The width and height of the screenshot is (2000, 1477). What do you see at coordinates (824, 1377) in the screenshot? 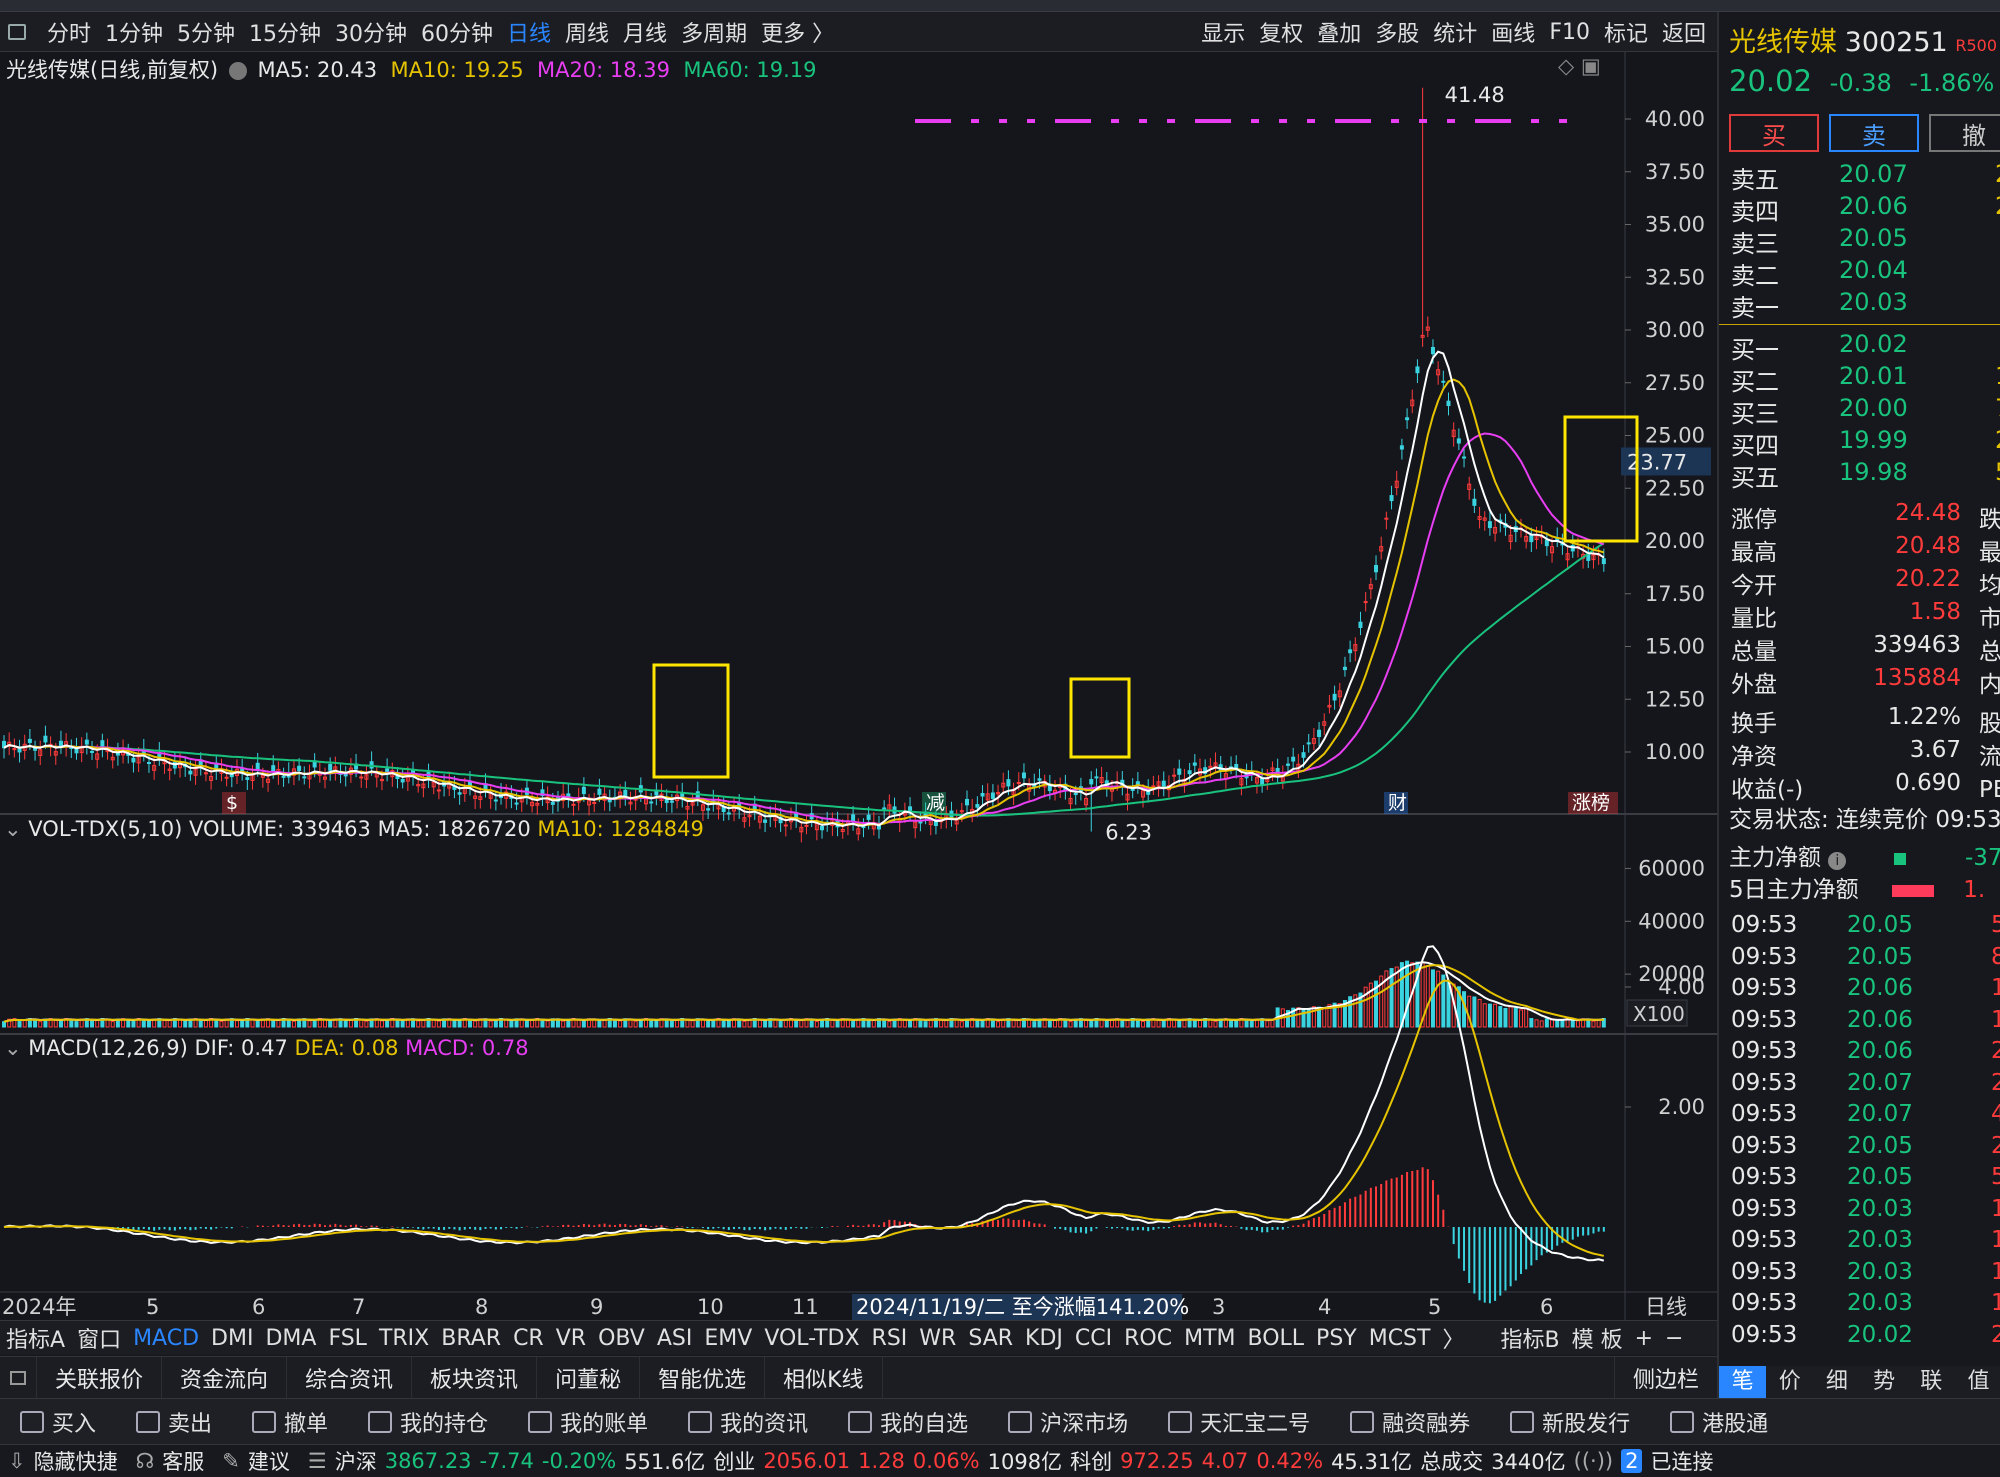
I see `func-tab-similar-kline: 相似K线` at bounding box center [824, 1377].